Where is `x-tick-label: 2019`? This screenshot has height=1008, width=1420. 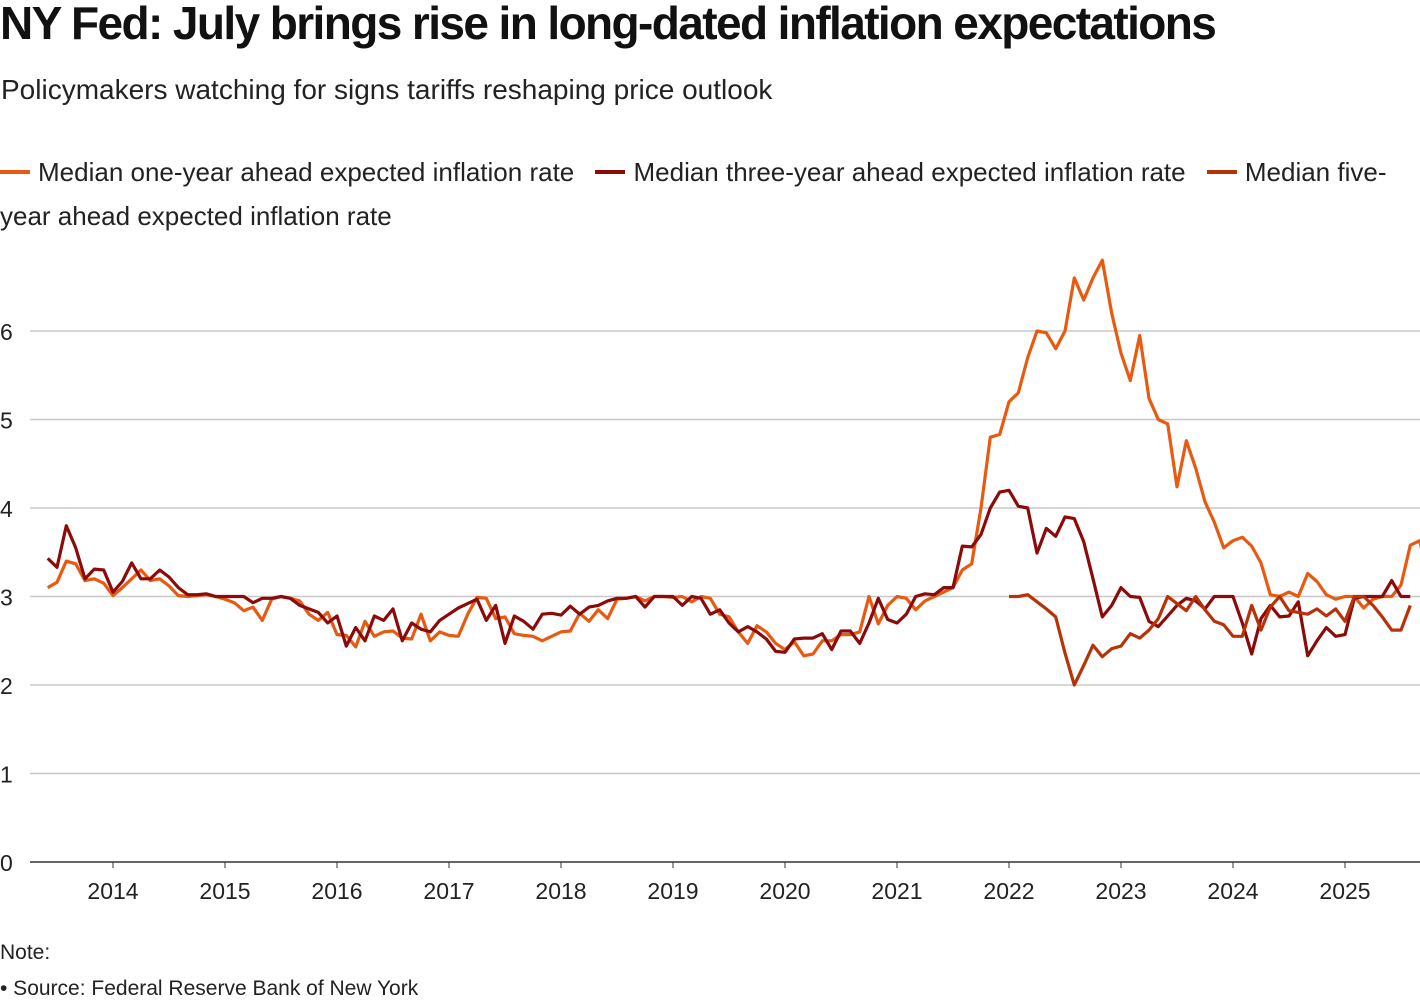 x-tick-label: 2019 is located at coordinates (672, 891).